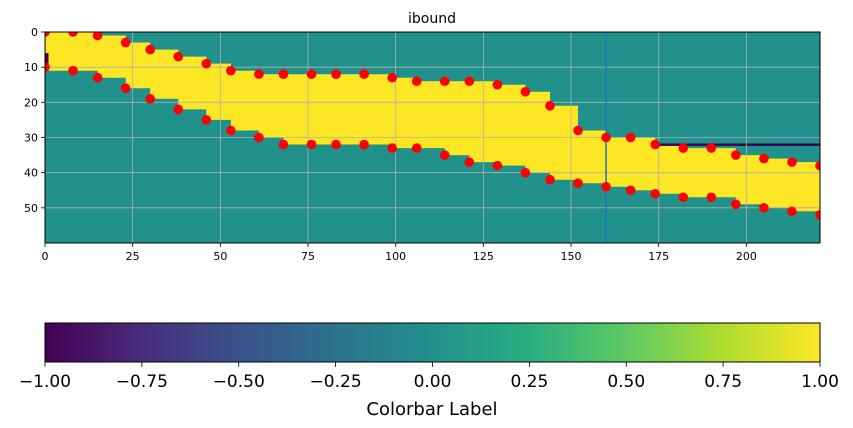  What do you see at coordinates (658, 256) in the screenshot?
I see `x-tick-label: 175` at bounding box center [658, 256].